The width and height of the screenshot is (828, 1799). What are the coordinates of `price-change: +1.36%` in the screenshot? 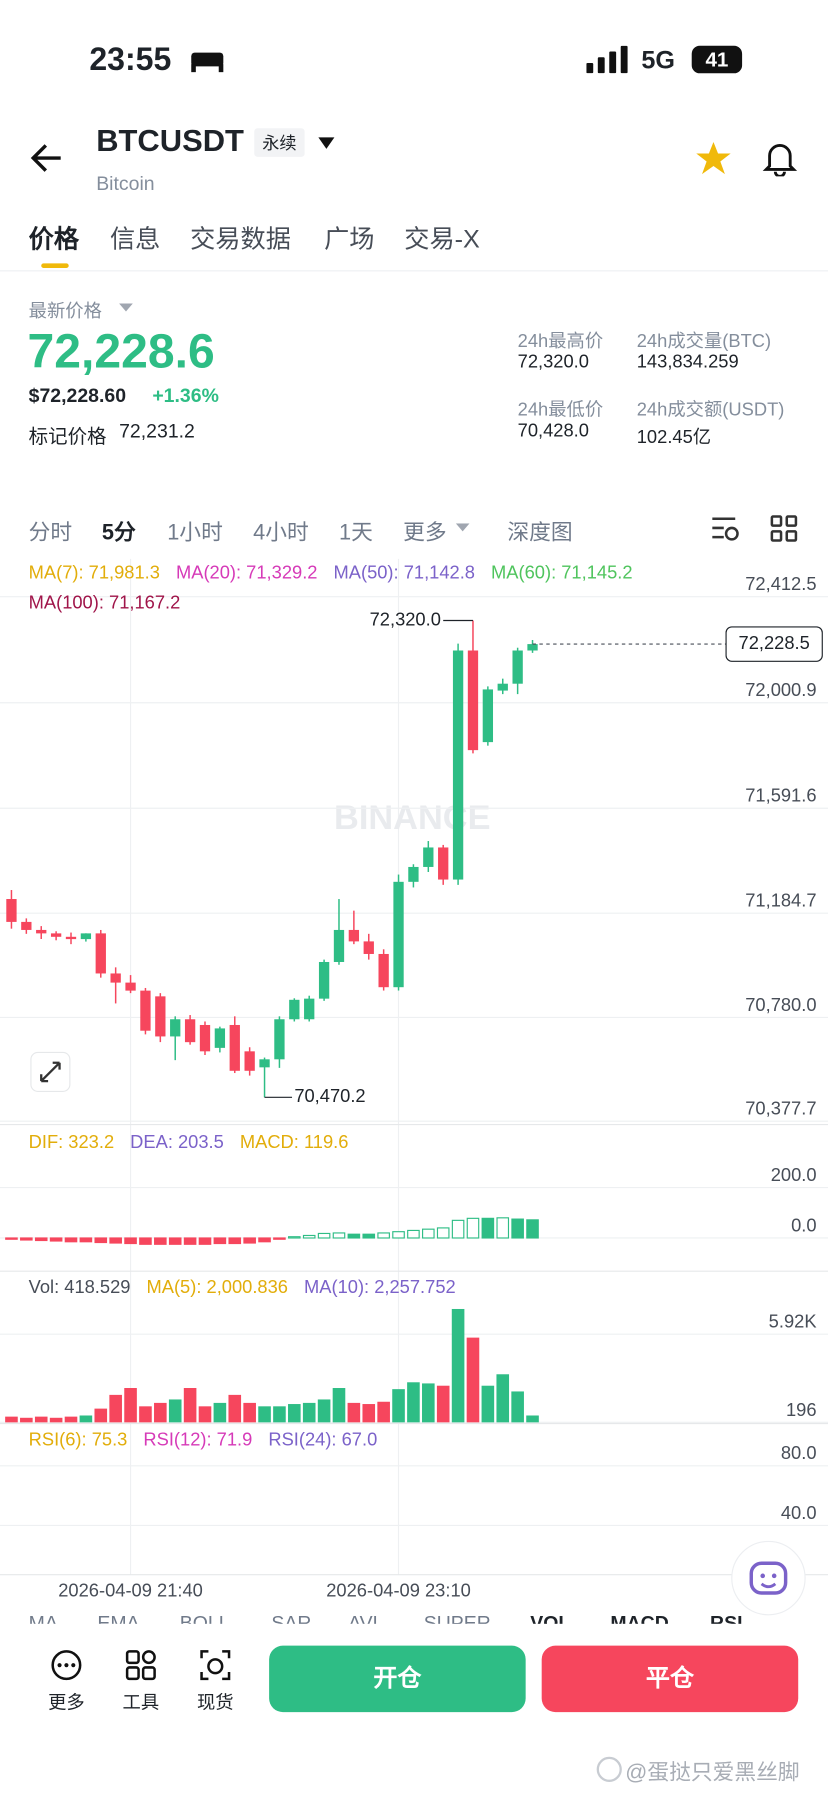 It's located at (185, 395).